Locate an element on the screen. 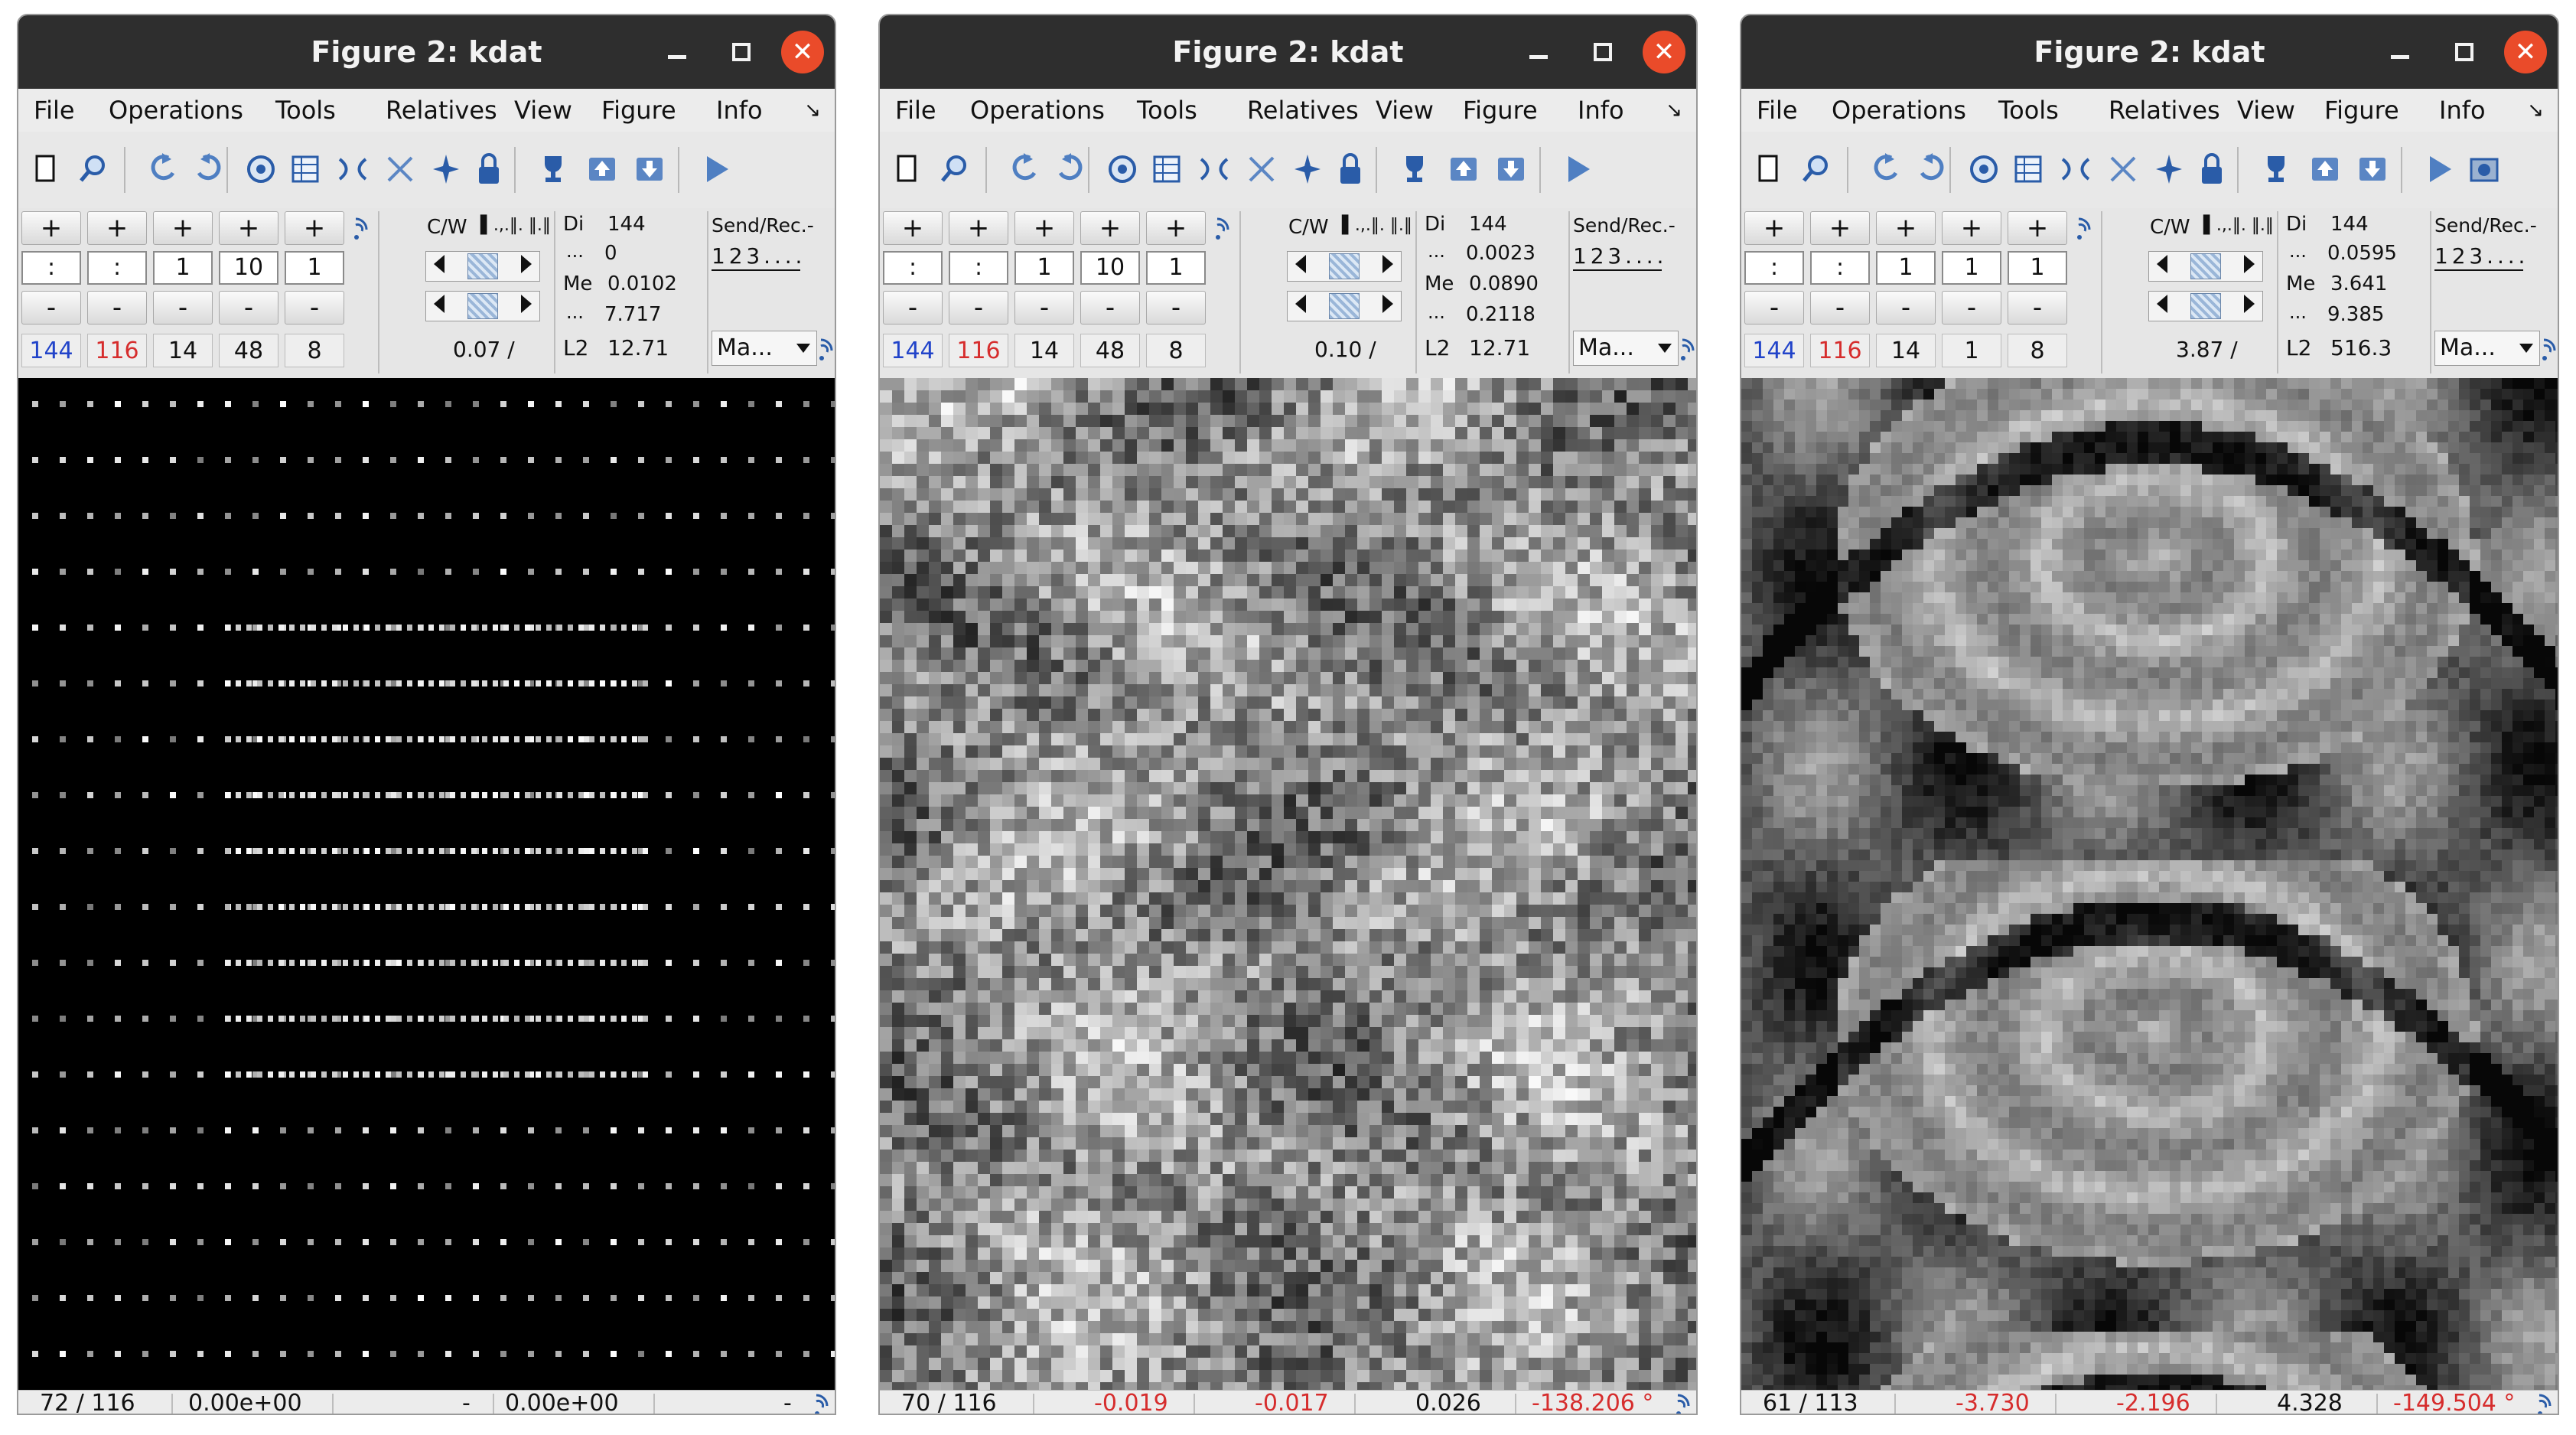 The width and height of the screenshot is (2576, 1435). menu-info: Info is located at coordinates (1601, 110).